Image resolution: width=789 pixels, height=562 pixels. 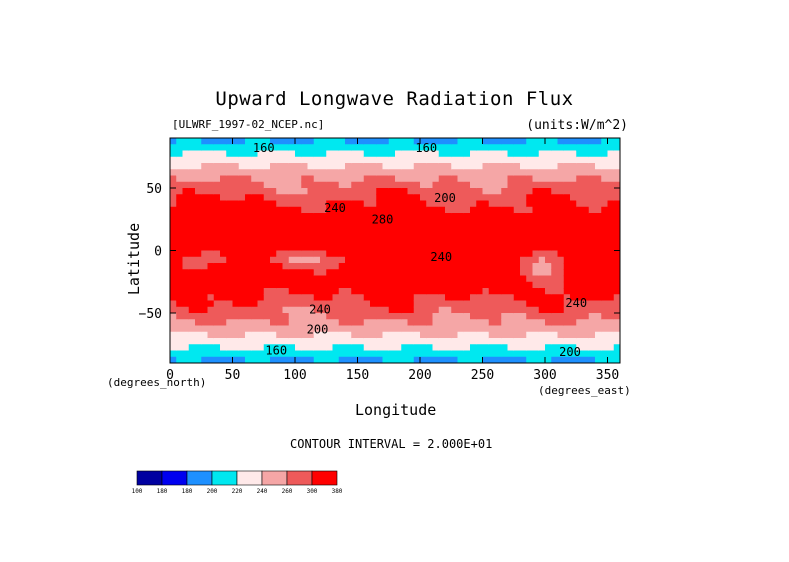 What do you see at coordinates (419, 375) in the screenshot?
I see `x-tick-label: 200` at bounding box center [419, 375].